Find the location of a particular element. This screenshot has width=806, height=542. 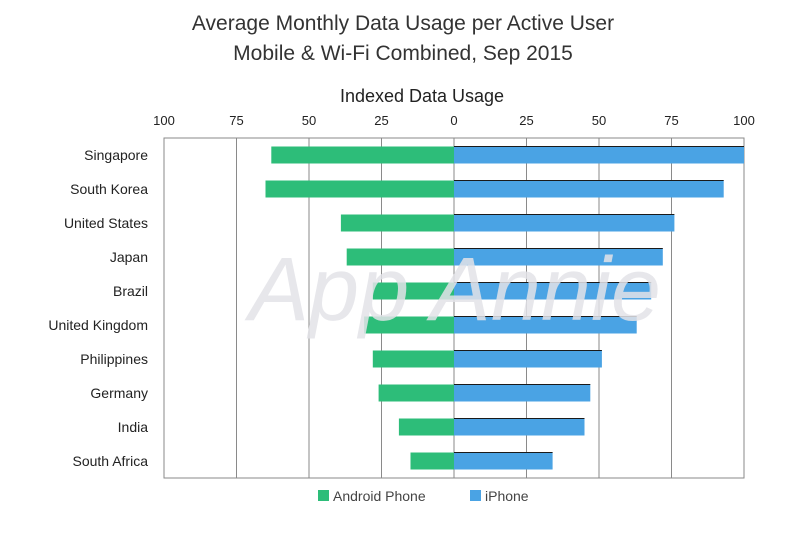

category-label: South Africa is located at coordinates (111, 461).